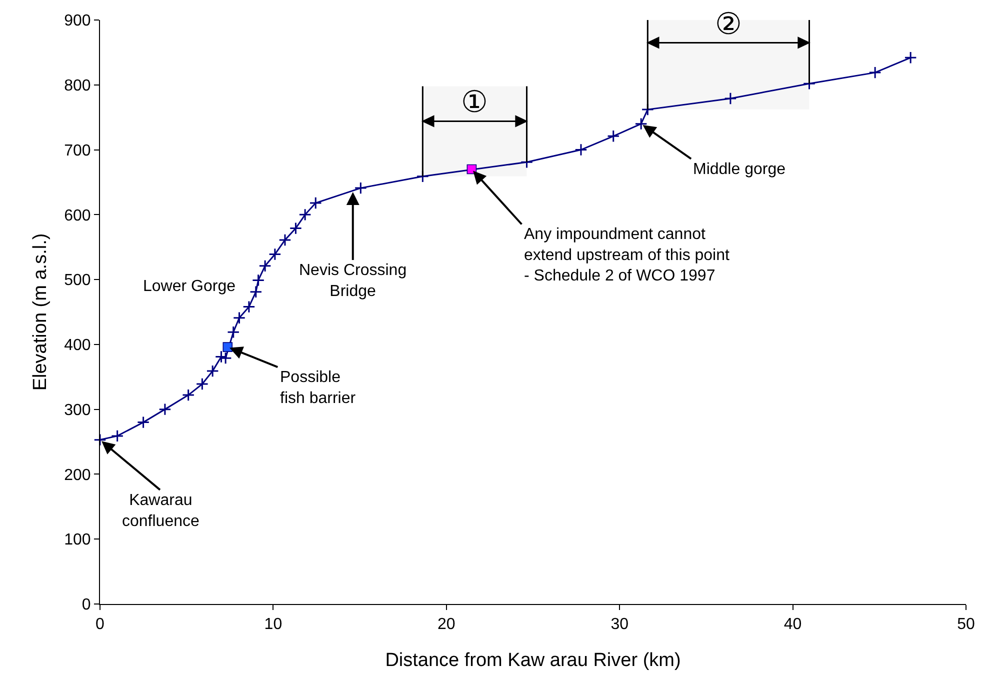 The image size is (985, 691). What do you see at coordinates (100, 625) in the screenshot?
I see `x-tick-label: 0` at bounding box center [100, 625].